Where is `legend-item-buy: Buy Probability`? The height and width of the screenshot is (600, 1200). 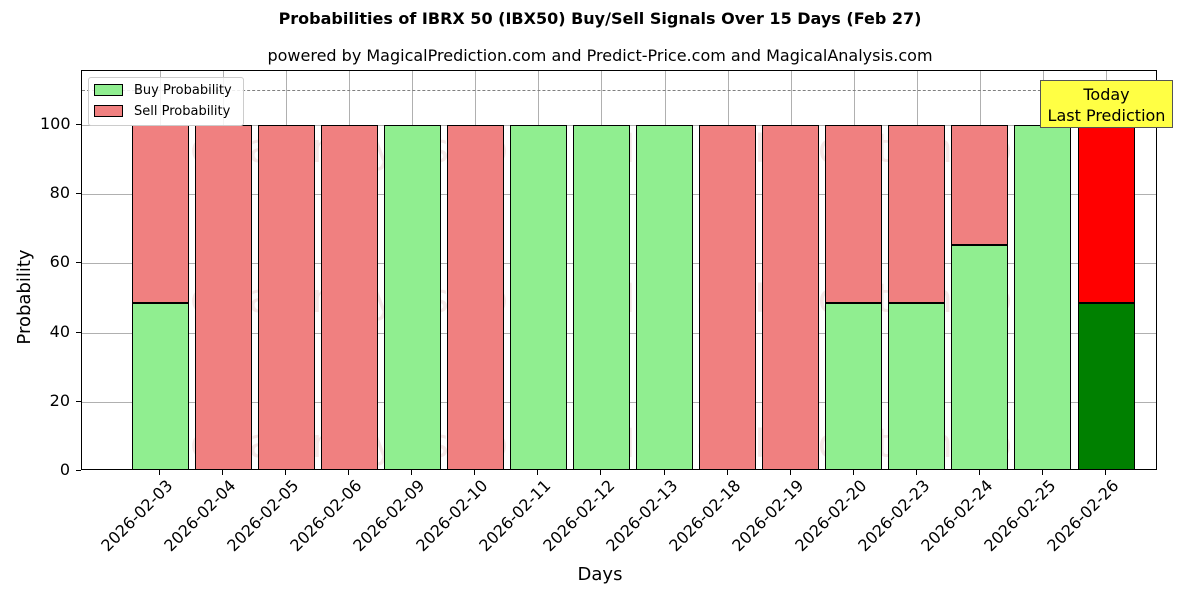
legend-item-buy: Buy Probability is located at coordinates (163, 90).